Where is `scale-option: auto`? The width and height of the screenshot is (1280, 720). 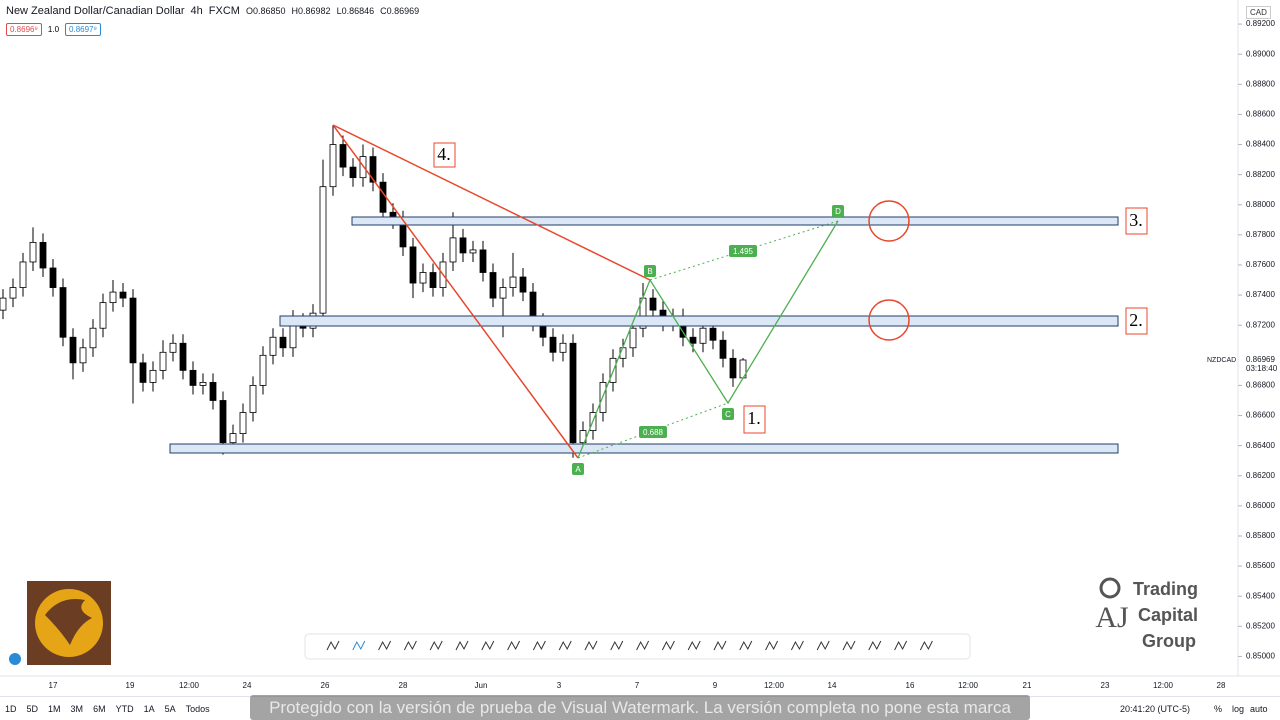 scale-option: auto is located at coordinates (1259, 709).